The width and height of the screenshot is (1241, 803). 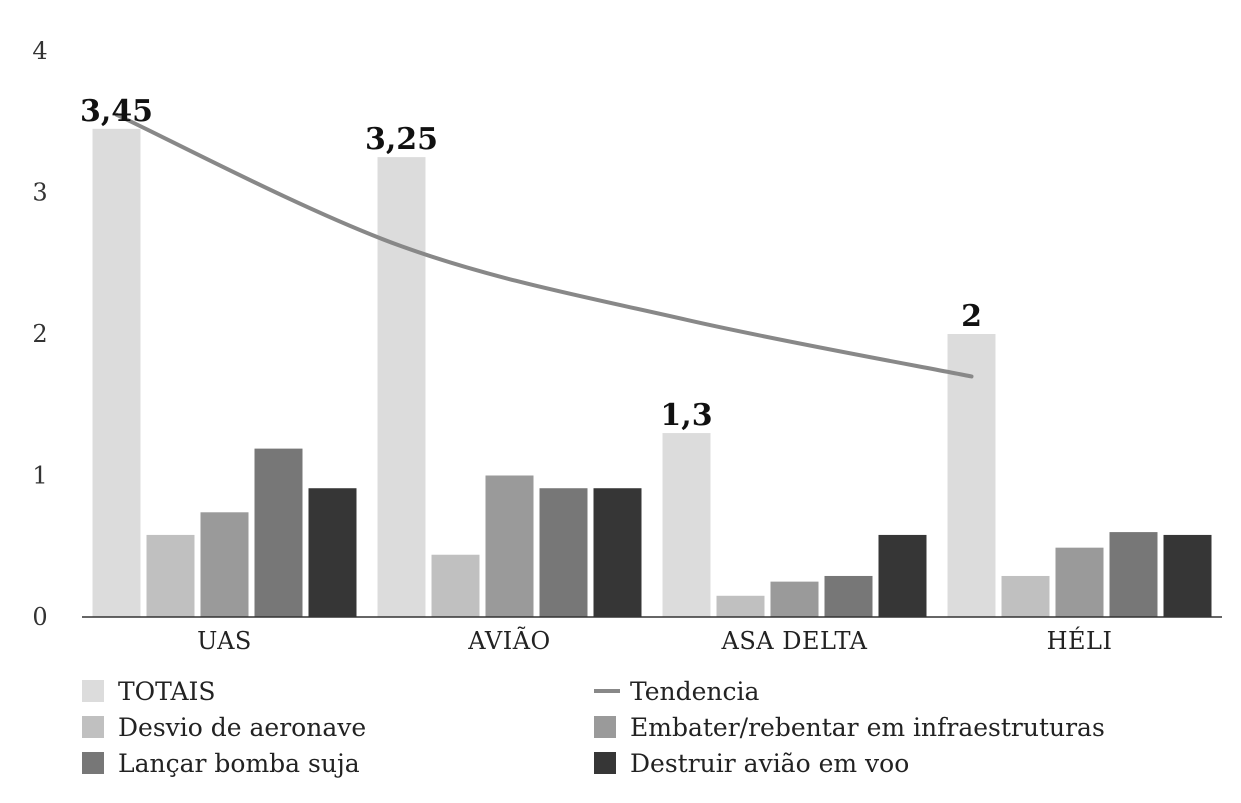 I want to click on category-label: AVIÃO, so click(x=508, y=640).